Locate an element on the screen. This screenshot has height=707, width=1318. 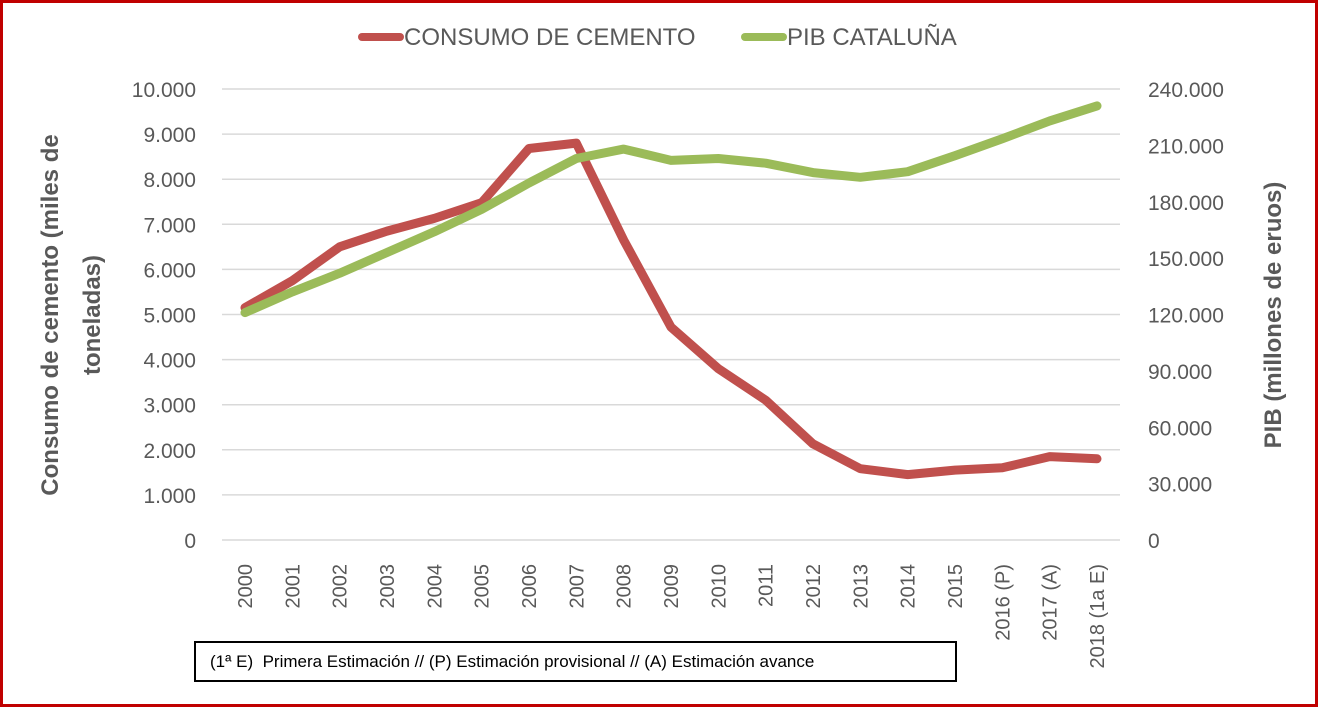
left-tick-label: 6.000 is located at coordinates (169, 270).